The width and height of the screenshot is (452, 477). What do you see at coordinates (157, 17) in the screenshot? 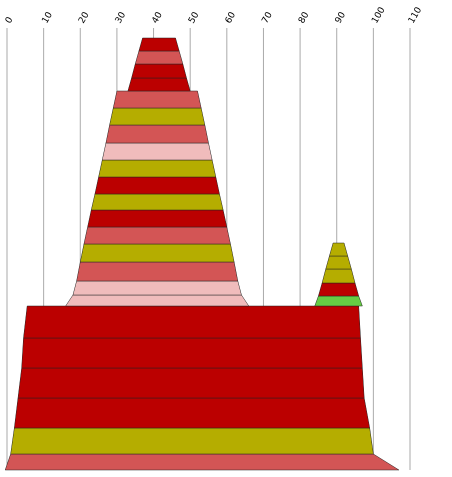
I see `x-tick-label: 40` at bounding box center [157, 17].